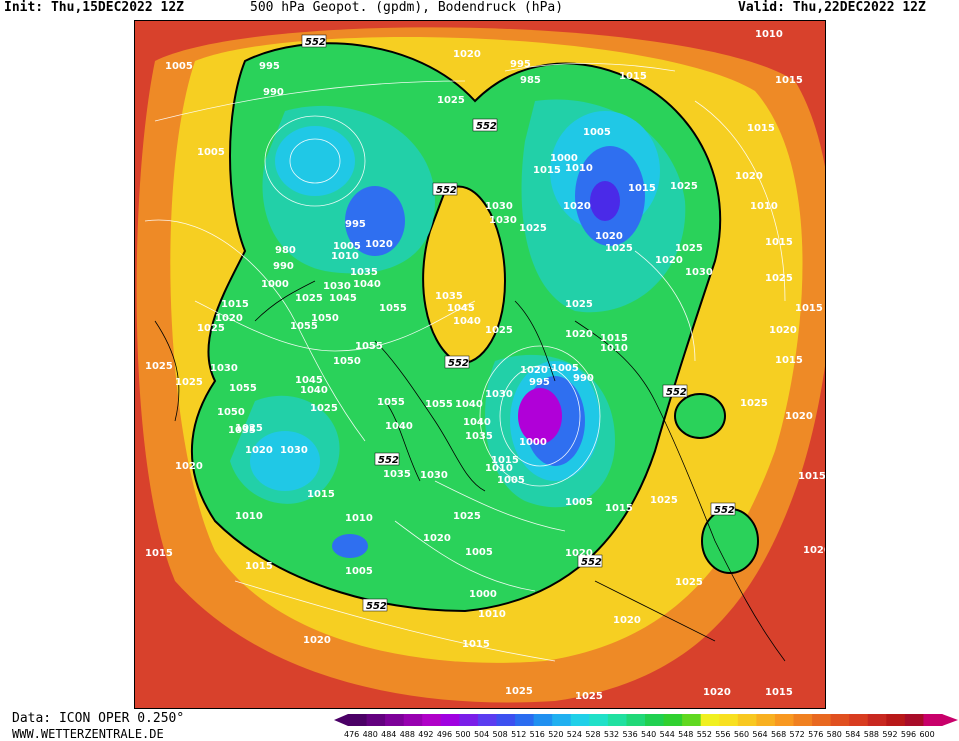  Describe the element at coordinates (444, 734) in the screenshot. I see `legend-tick-label: 496` at that location.